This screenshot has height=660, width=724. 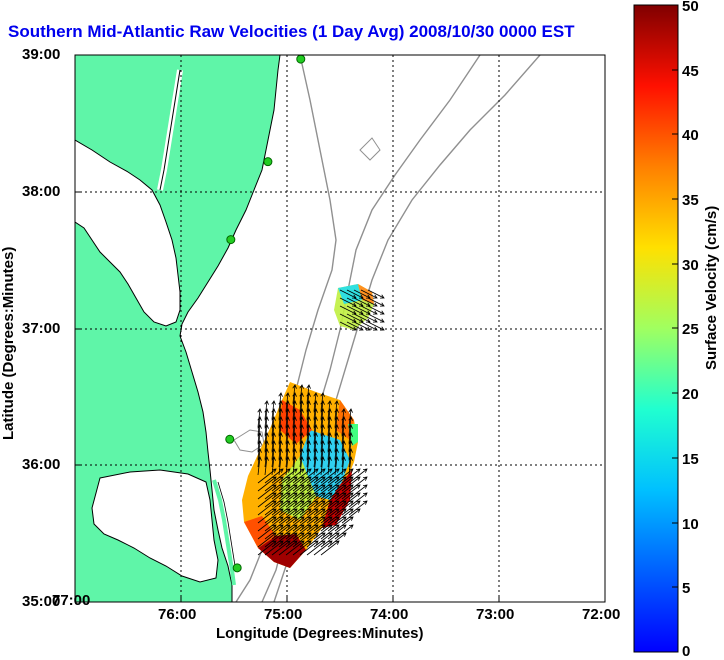 What do you see at coordinates (265, 314) in the screenshot?
I see `hf-radar-stations` at bounding box center [265, 314].